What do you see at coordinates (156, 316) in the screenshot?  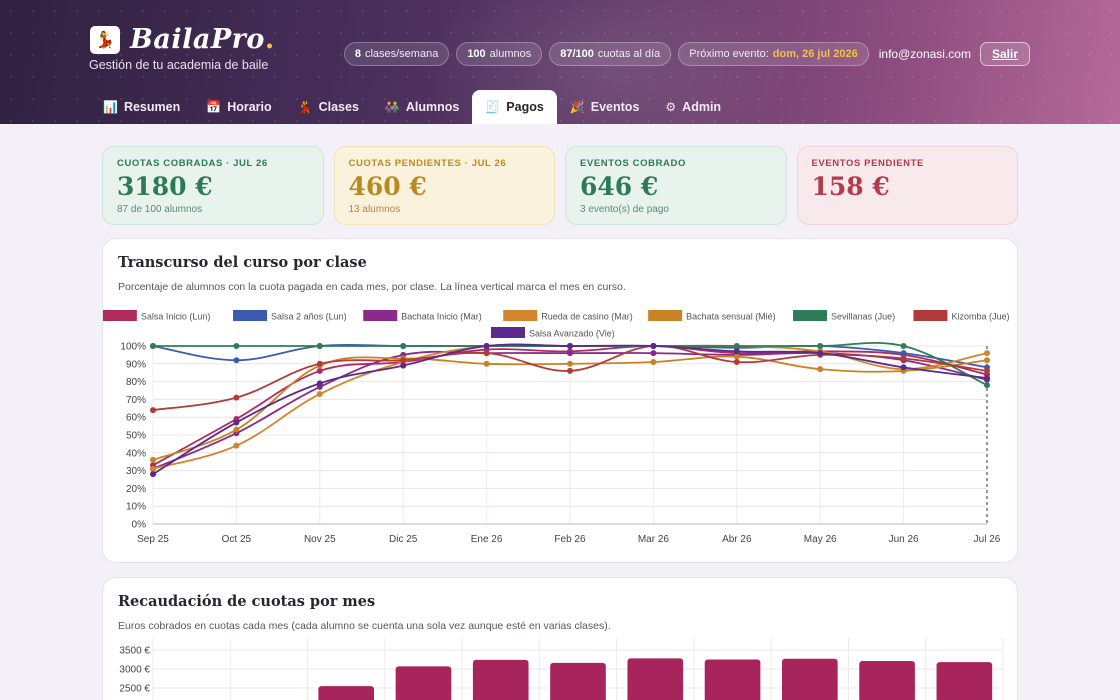 I see `legend-item: Salsa Inicio (Lun)` at bounding box center [156, 316].